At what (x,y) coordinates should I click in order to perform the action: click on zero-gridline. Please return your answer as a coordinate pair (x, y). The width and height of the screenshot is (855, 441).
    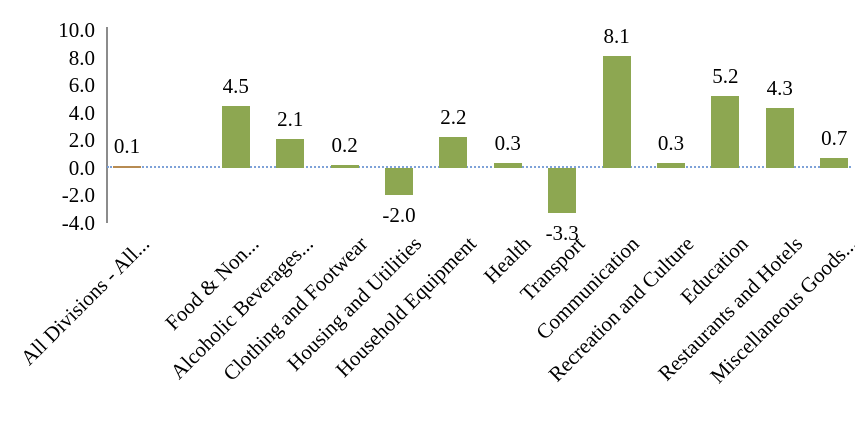
    Looking at the image, I should click on (479, 167).